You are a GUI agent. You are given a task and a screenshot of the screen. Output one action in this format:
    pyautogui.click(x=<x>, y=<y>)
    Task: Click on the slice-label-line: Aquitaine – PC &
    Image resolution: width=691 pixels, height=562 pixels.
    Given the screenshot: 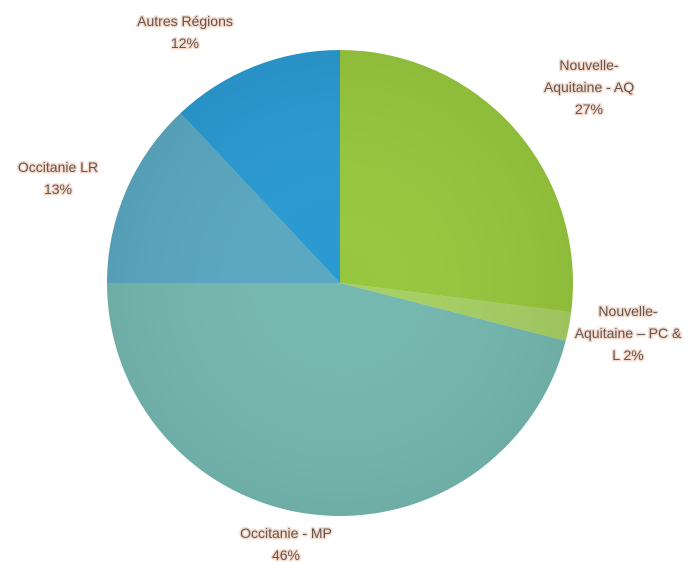 What is the action you would take?
    pyautogui.click(x=628, y=333)
    